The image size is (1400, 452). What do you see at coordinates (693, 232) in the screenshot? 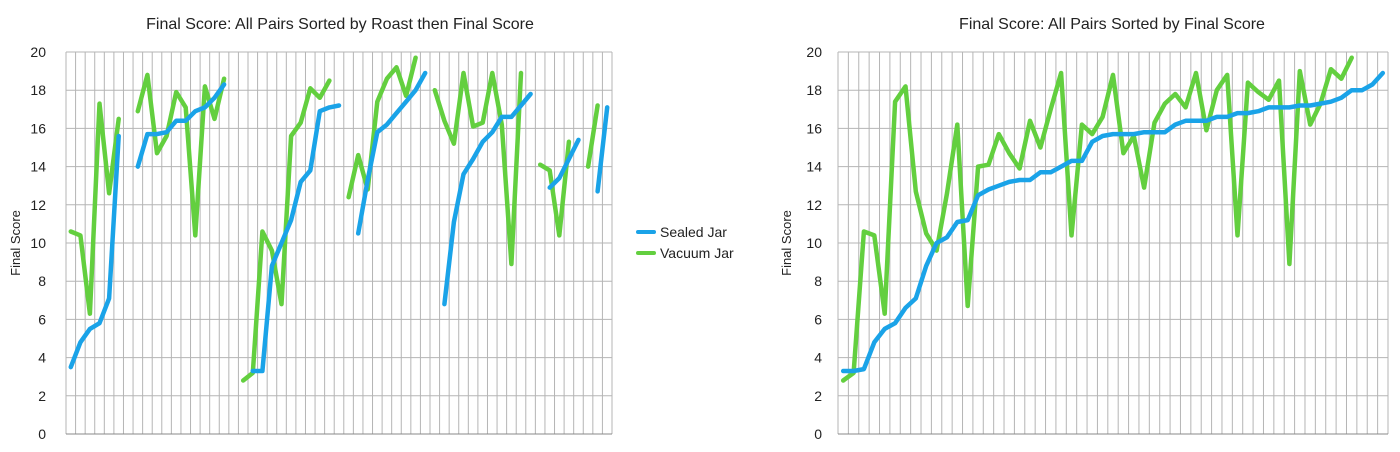
I see `legend-label-sealed-jar: Sealed Jar` at bounding box center [693, 232].